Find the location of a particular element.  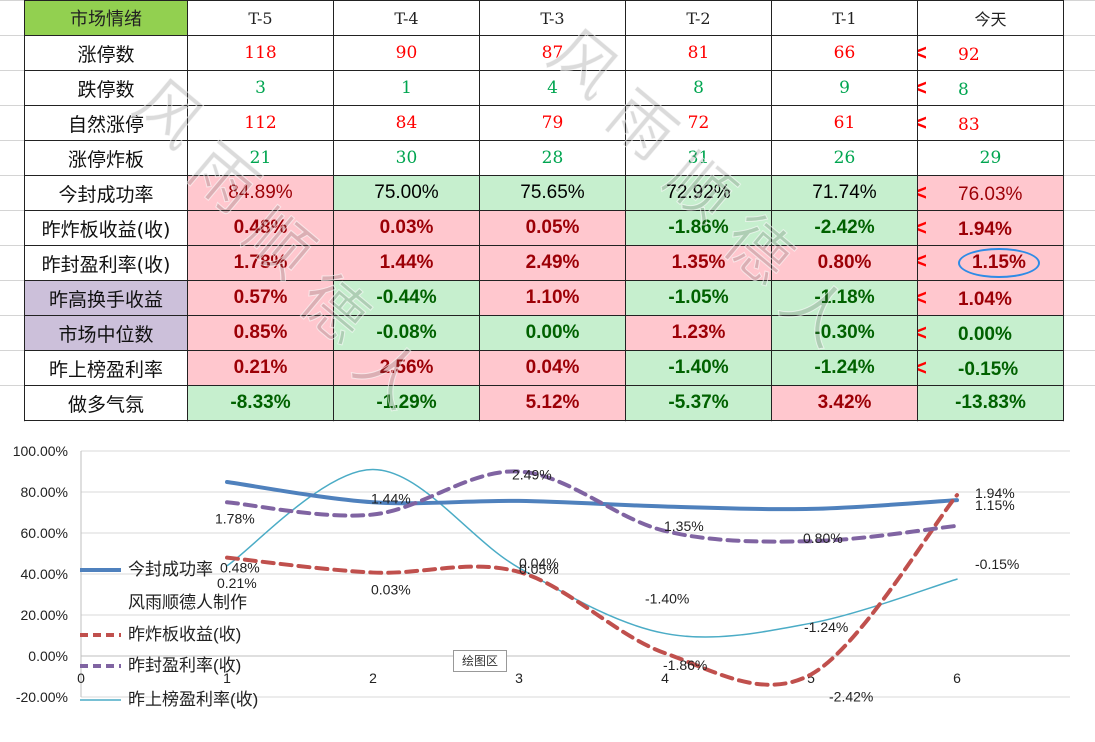

row-label: 涨停炸板 is located at coordinates (106, 158).